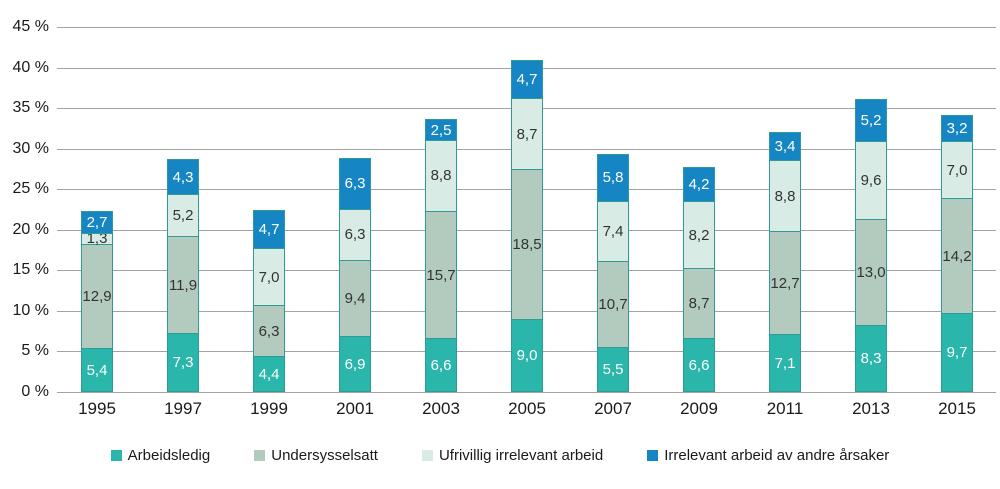 This screenshot has height=489, width=1000. Describe the element at coordinates (183, 362) in the screenshot. I see `bar-segment: 7,3` at that location.